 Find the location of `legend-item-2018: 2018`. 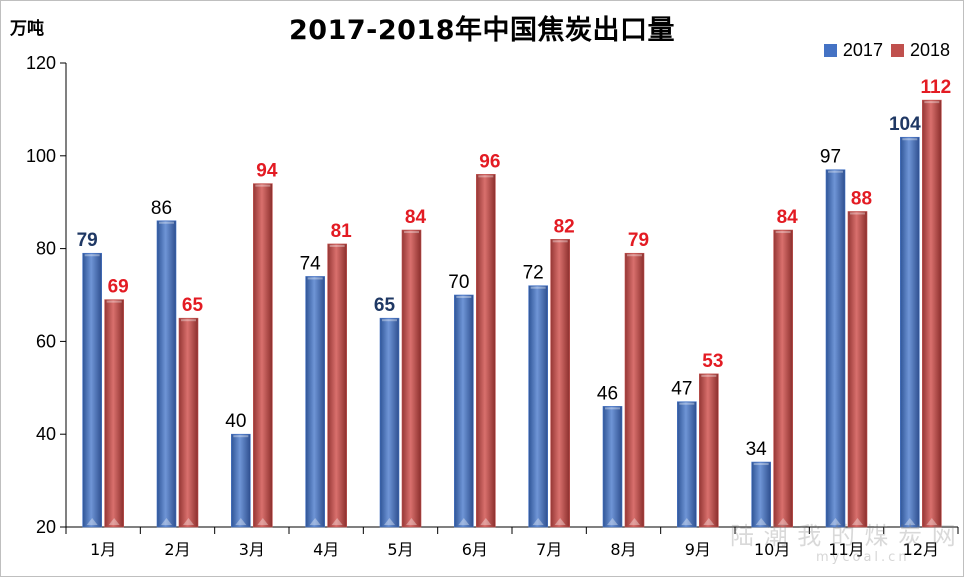

legend-item-2018: 2018 is located at coordinates (920, 50).